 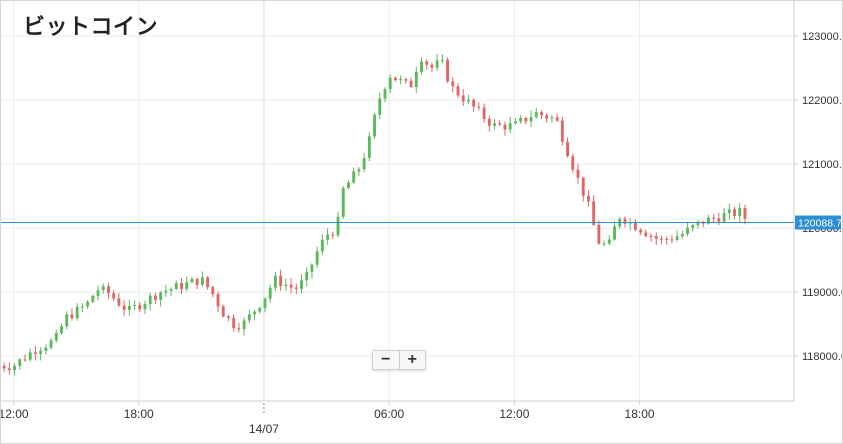 What do you see at coordinates (818, 222) in the screenshot?
I see `current-price-badge` at bounding box center [818, 222].